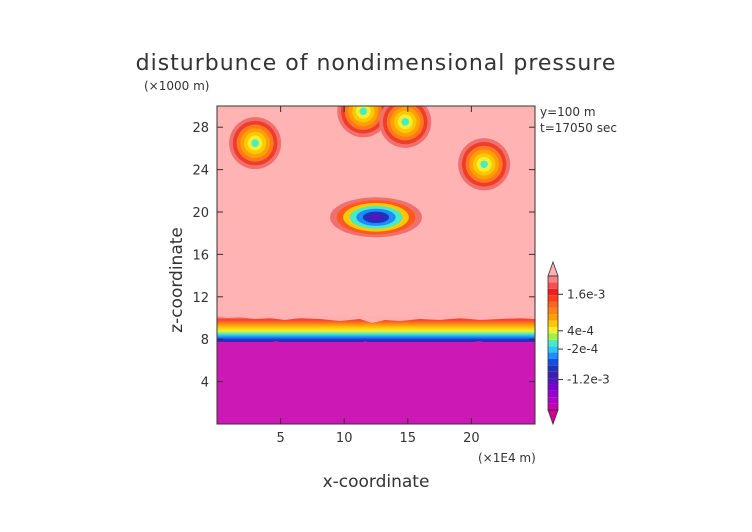  What do you see at coordinates (376, 63) in the screenshot?
I see `chart-title: disturbunce of nondimensional pressure` at bounding box center [376, 63].